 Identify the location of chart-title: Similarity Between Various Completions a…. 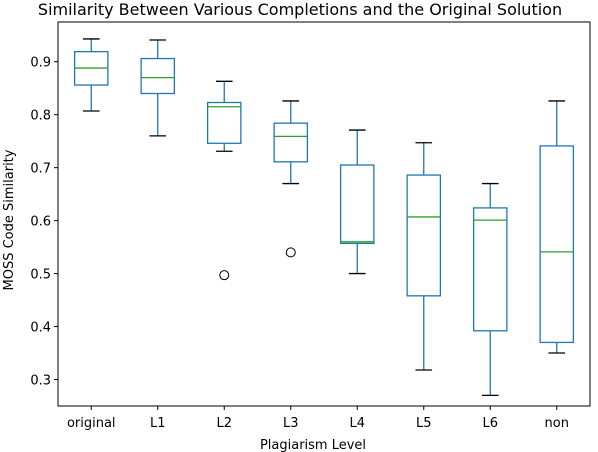
(300, 9).